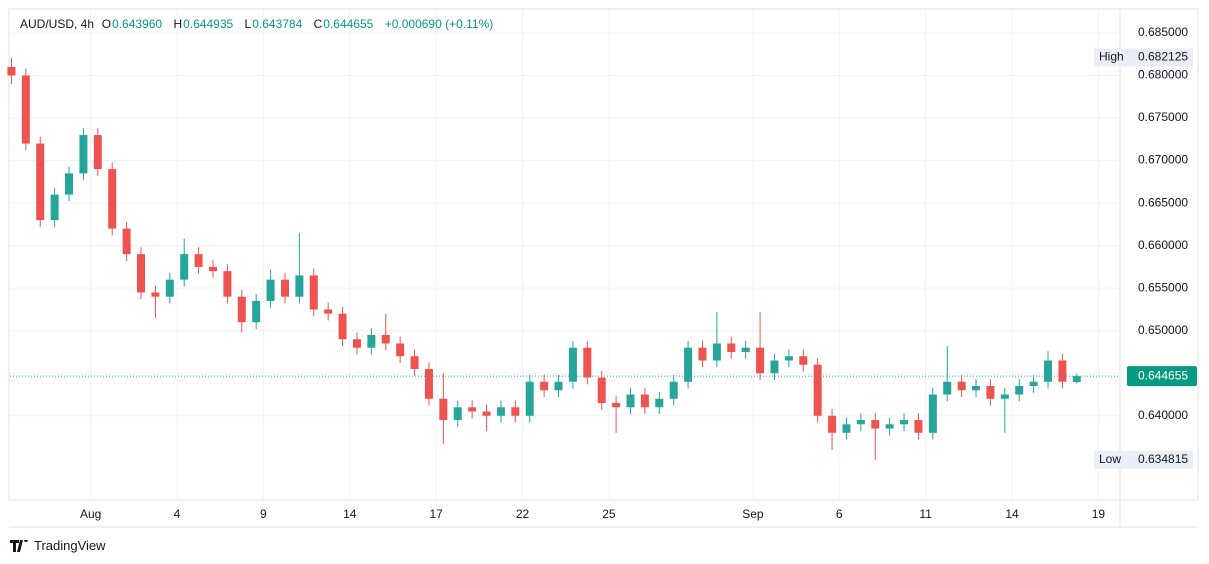  Describe the element at coordinates (70, 545) in the screenshot. I see `brand-name: TradingView` at that location.